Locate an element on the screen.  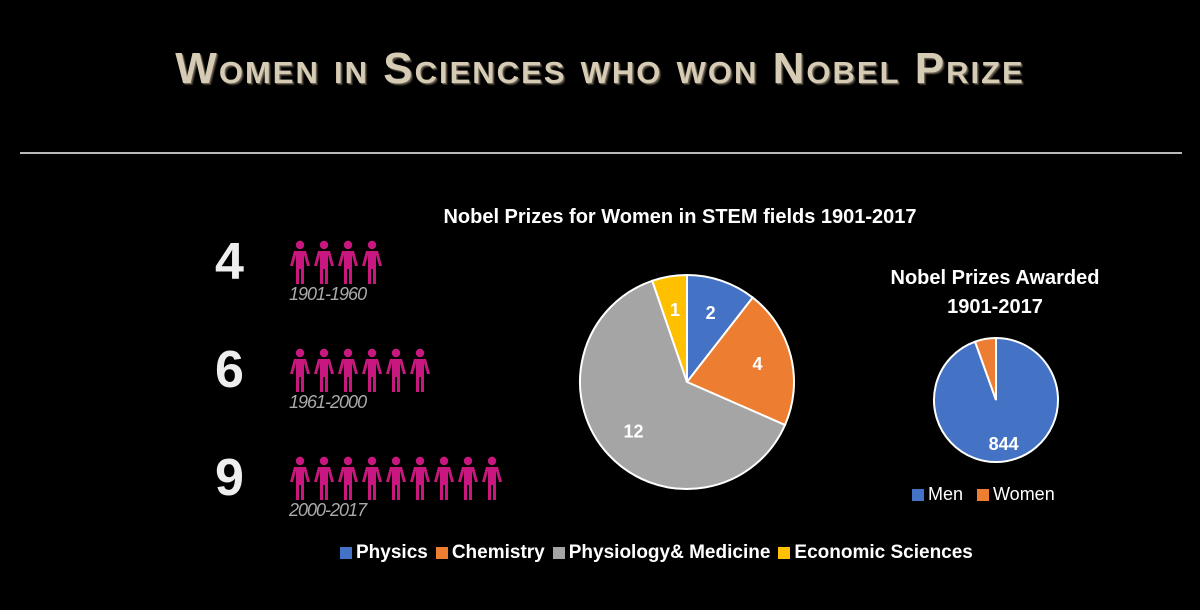
legend-item-men: Men is located at coordinates (937, 494).